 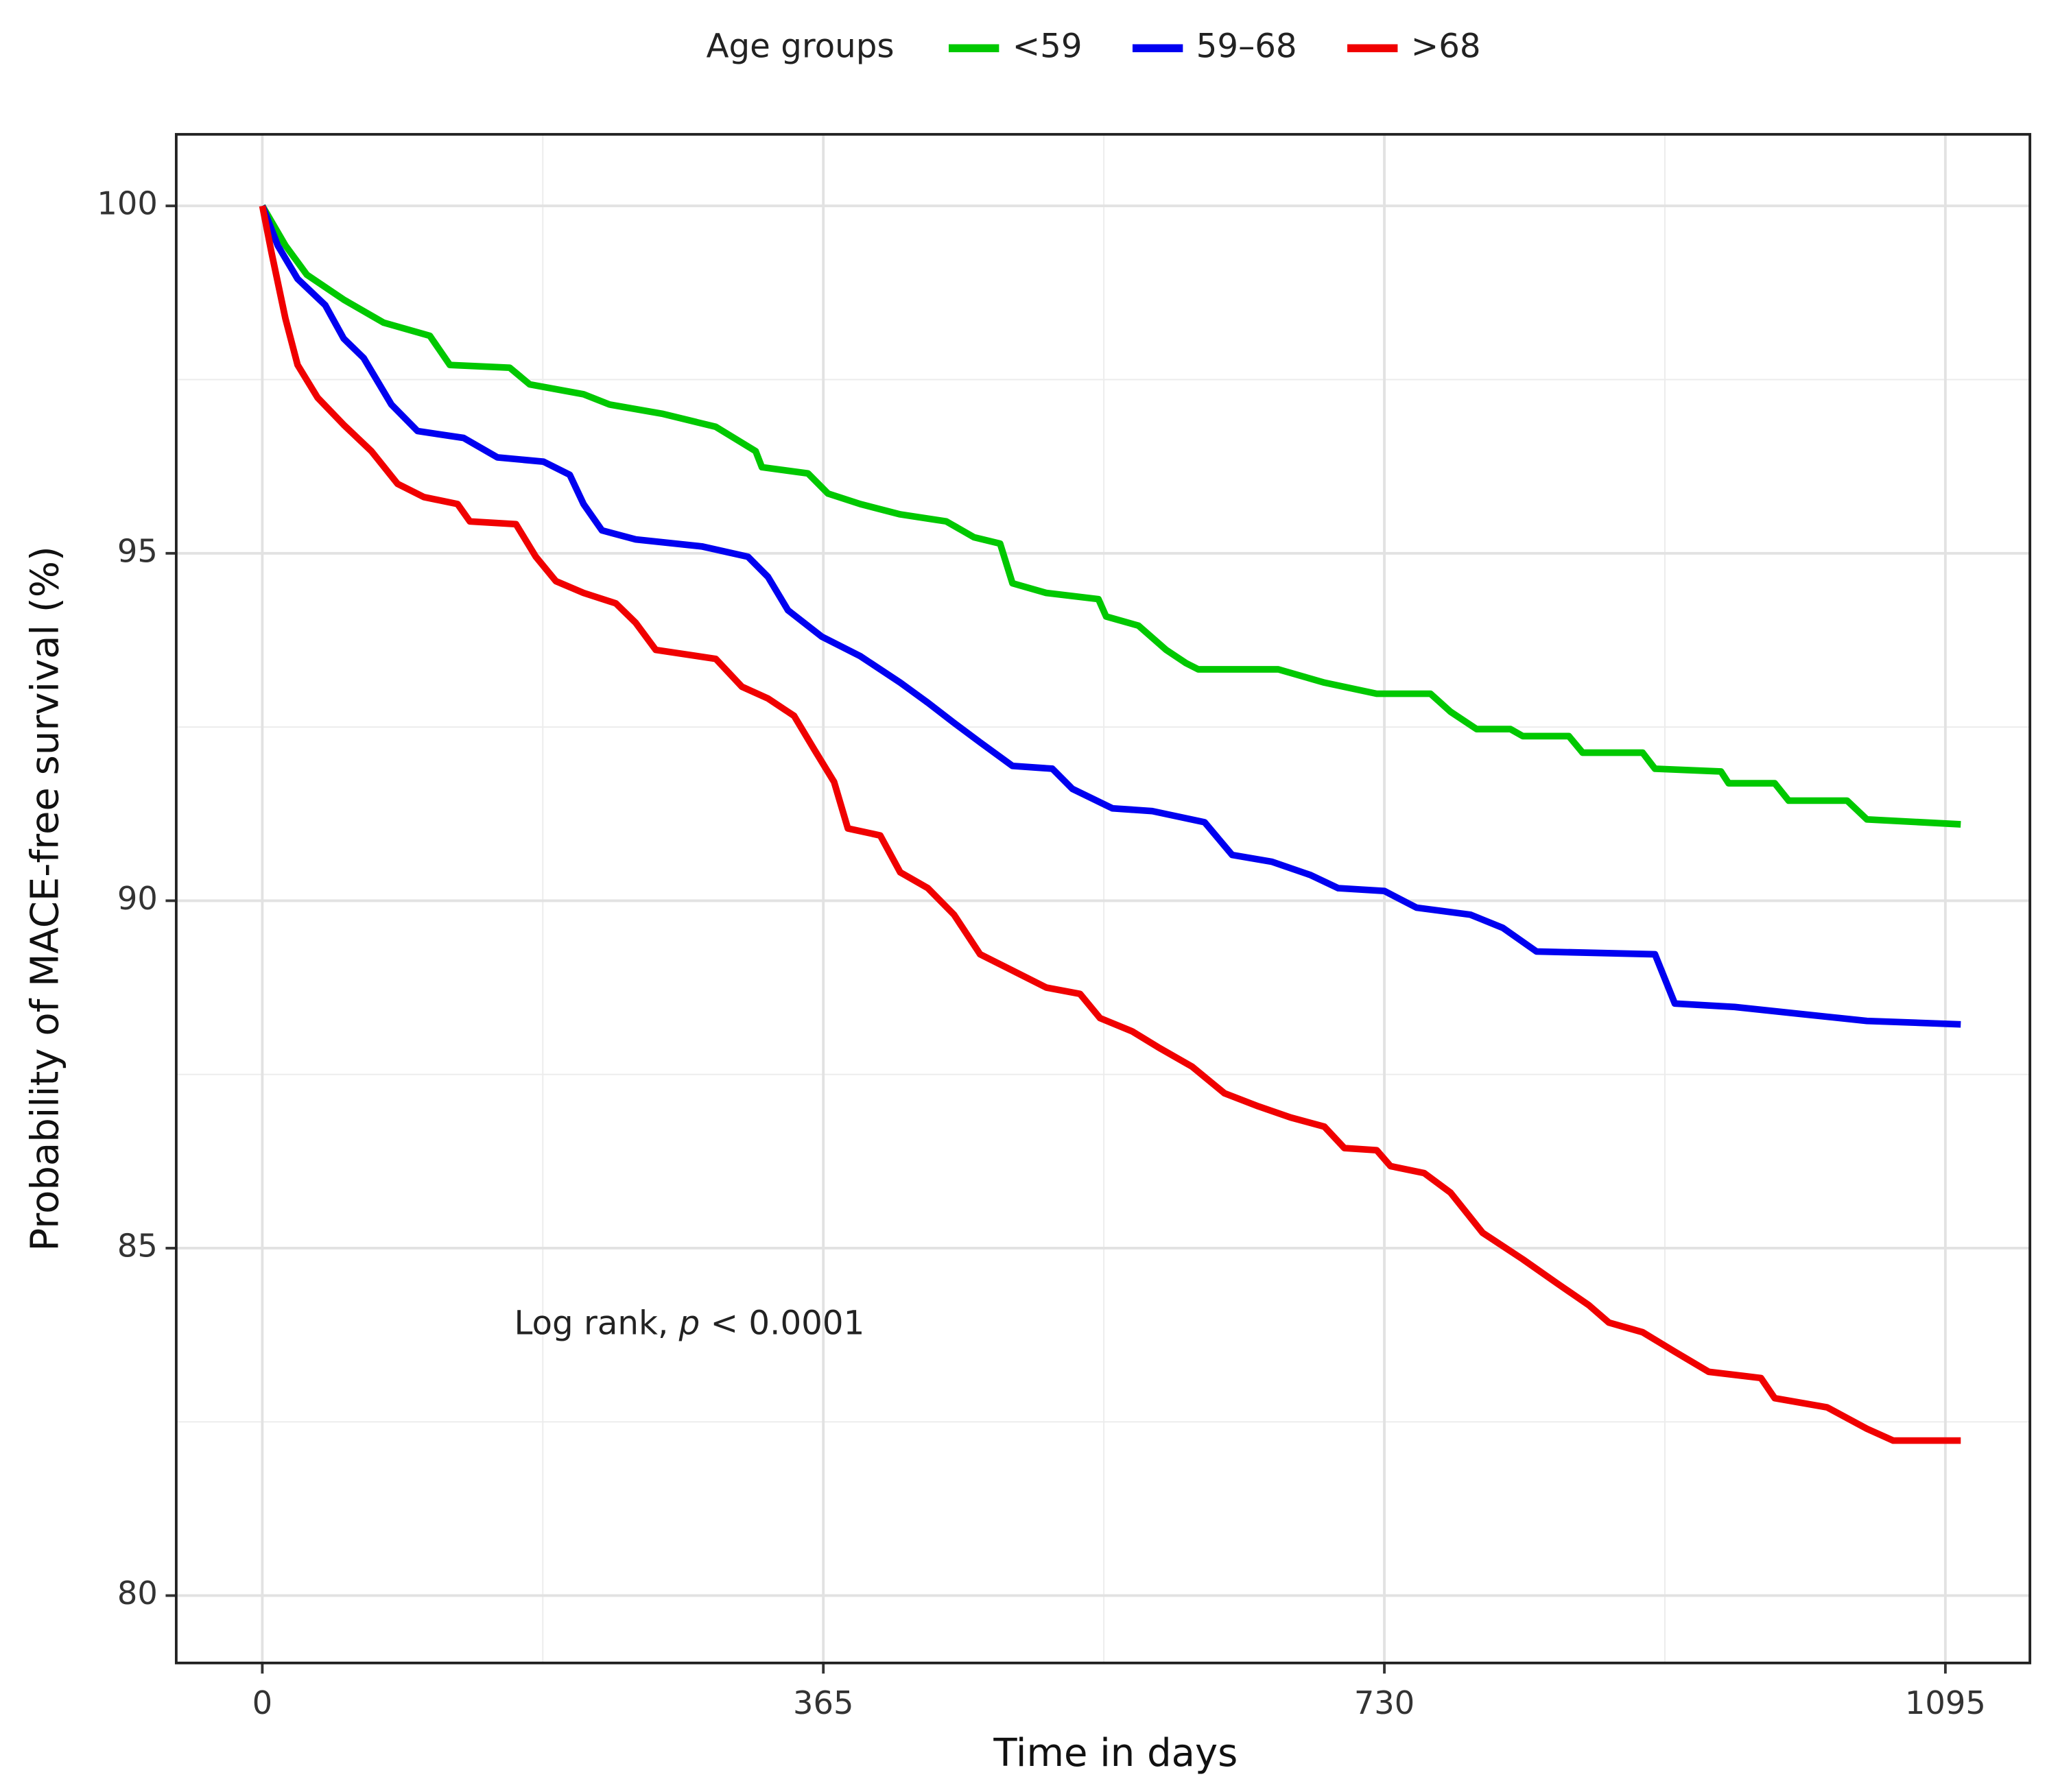 I want to click on annotation: Log rank, p < 0.0001, so click(x=689, y=1323).